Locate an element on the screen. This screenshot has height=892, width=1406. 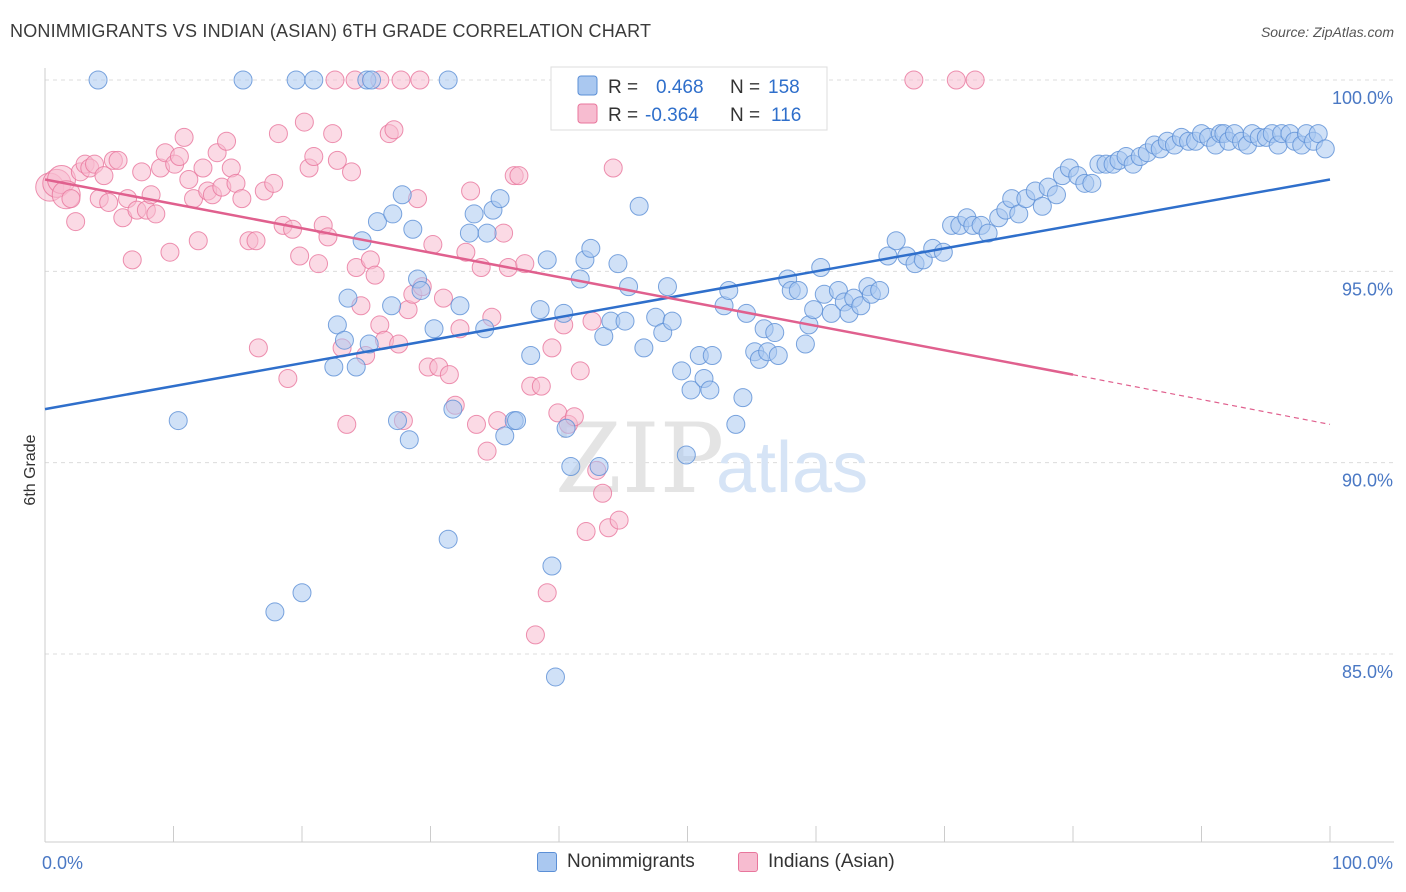
y-tick-label-2: 90.0% is located at coordinates (1367, 481).